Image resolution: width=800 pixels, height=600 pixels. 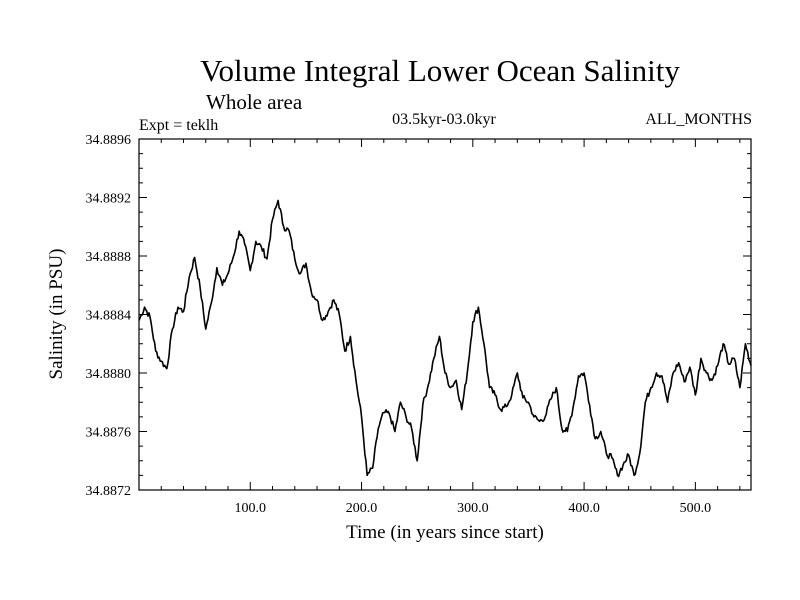 What do you see at coordinates (584, 508) in the screenshot?
I see `x-tick-label: 400.0` at bounding box center [584, 508].